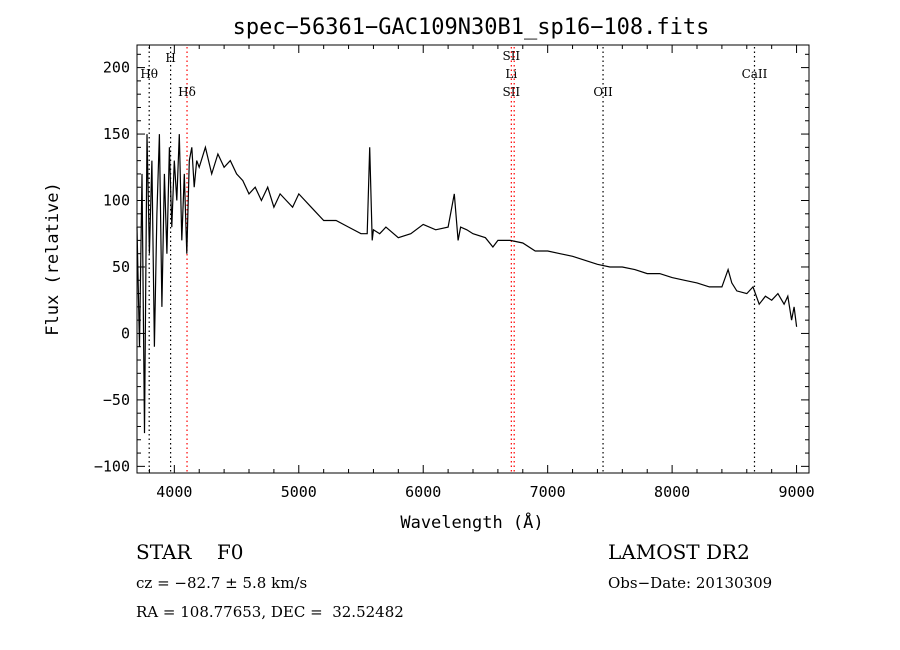  I want to click on x-tick-label: 5000, so click(299, 492).